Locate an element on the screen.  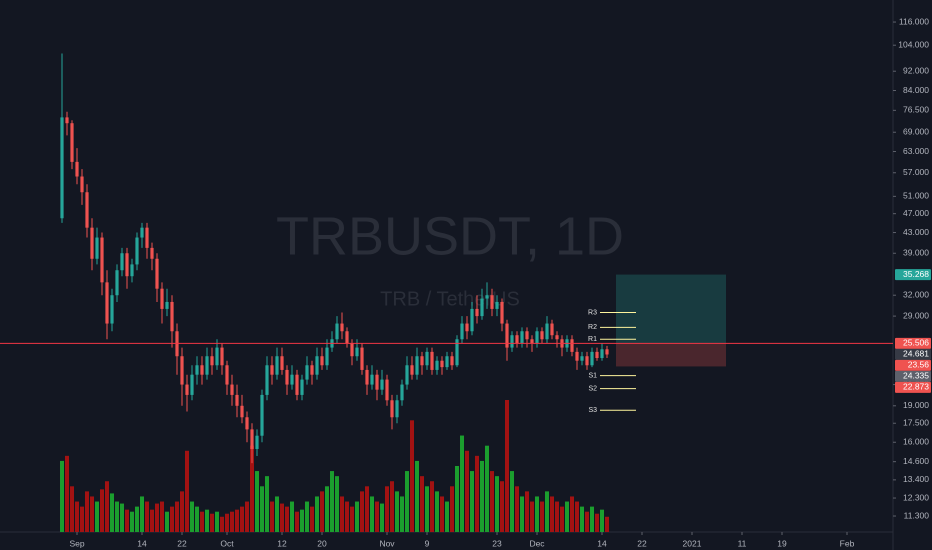
y-tick-label: 17.500 is located at coordinates (916, 422).